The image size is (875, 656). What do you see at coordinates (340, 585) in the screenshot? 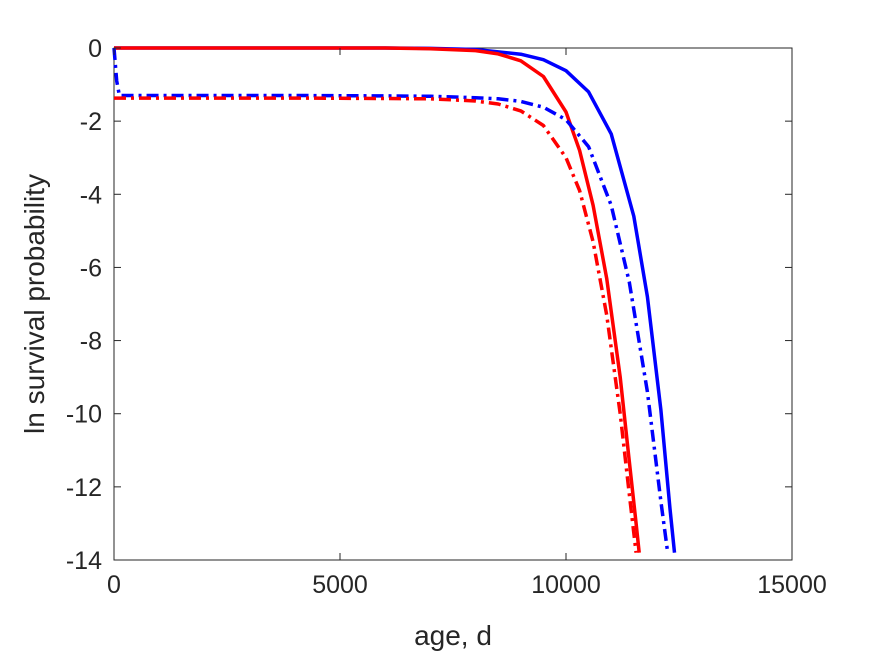
I see `x-tick-label: 5000` at bounding box center [340, 585].